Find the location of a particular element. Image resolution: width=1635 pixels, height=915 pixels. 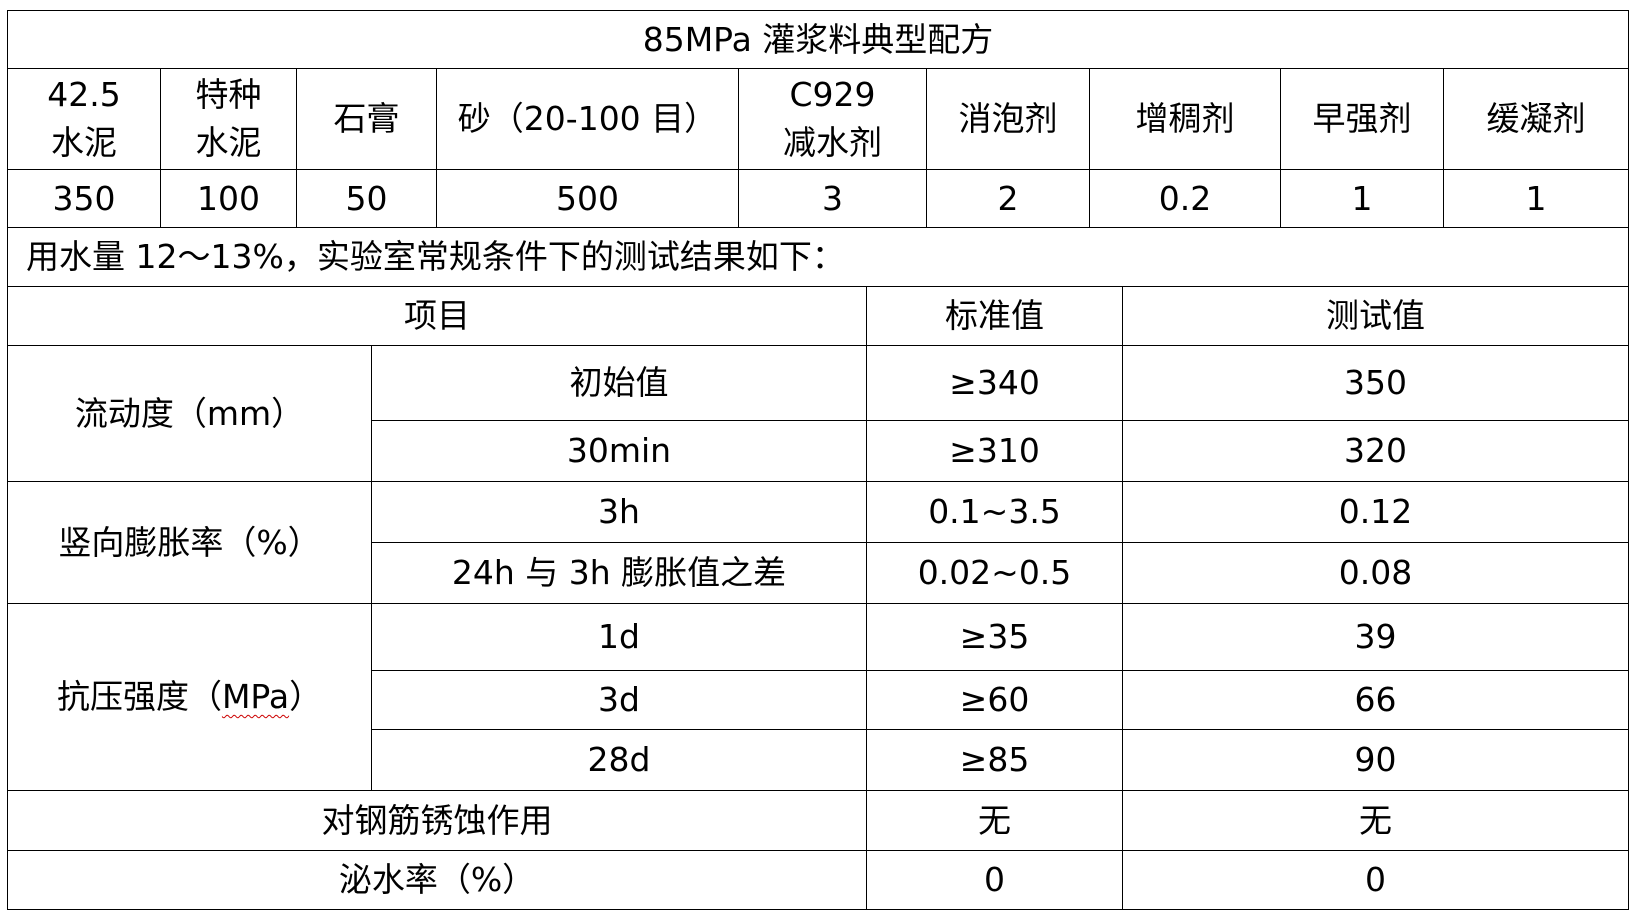

test-cell: 66 is located at coordinates (1375, 700).